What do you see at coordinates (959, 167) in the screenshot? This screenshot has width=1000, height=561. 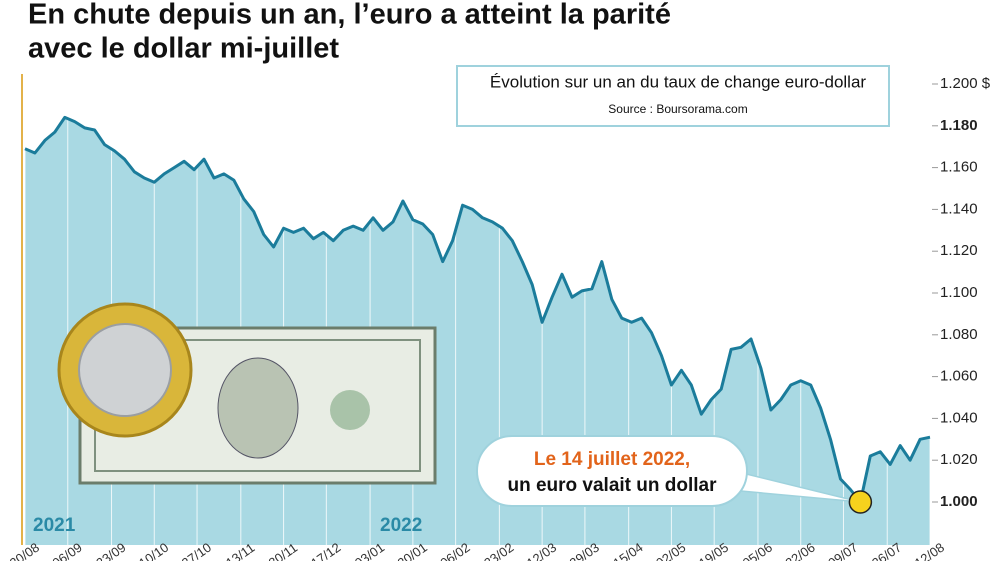 I see `y-tick-label: 1.160` at bounding box center [959, 167].